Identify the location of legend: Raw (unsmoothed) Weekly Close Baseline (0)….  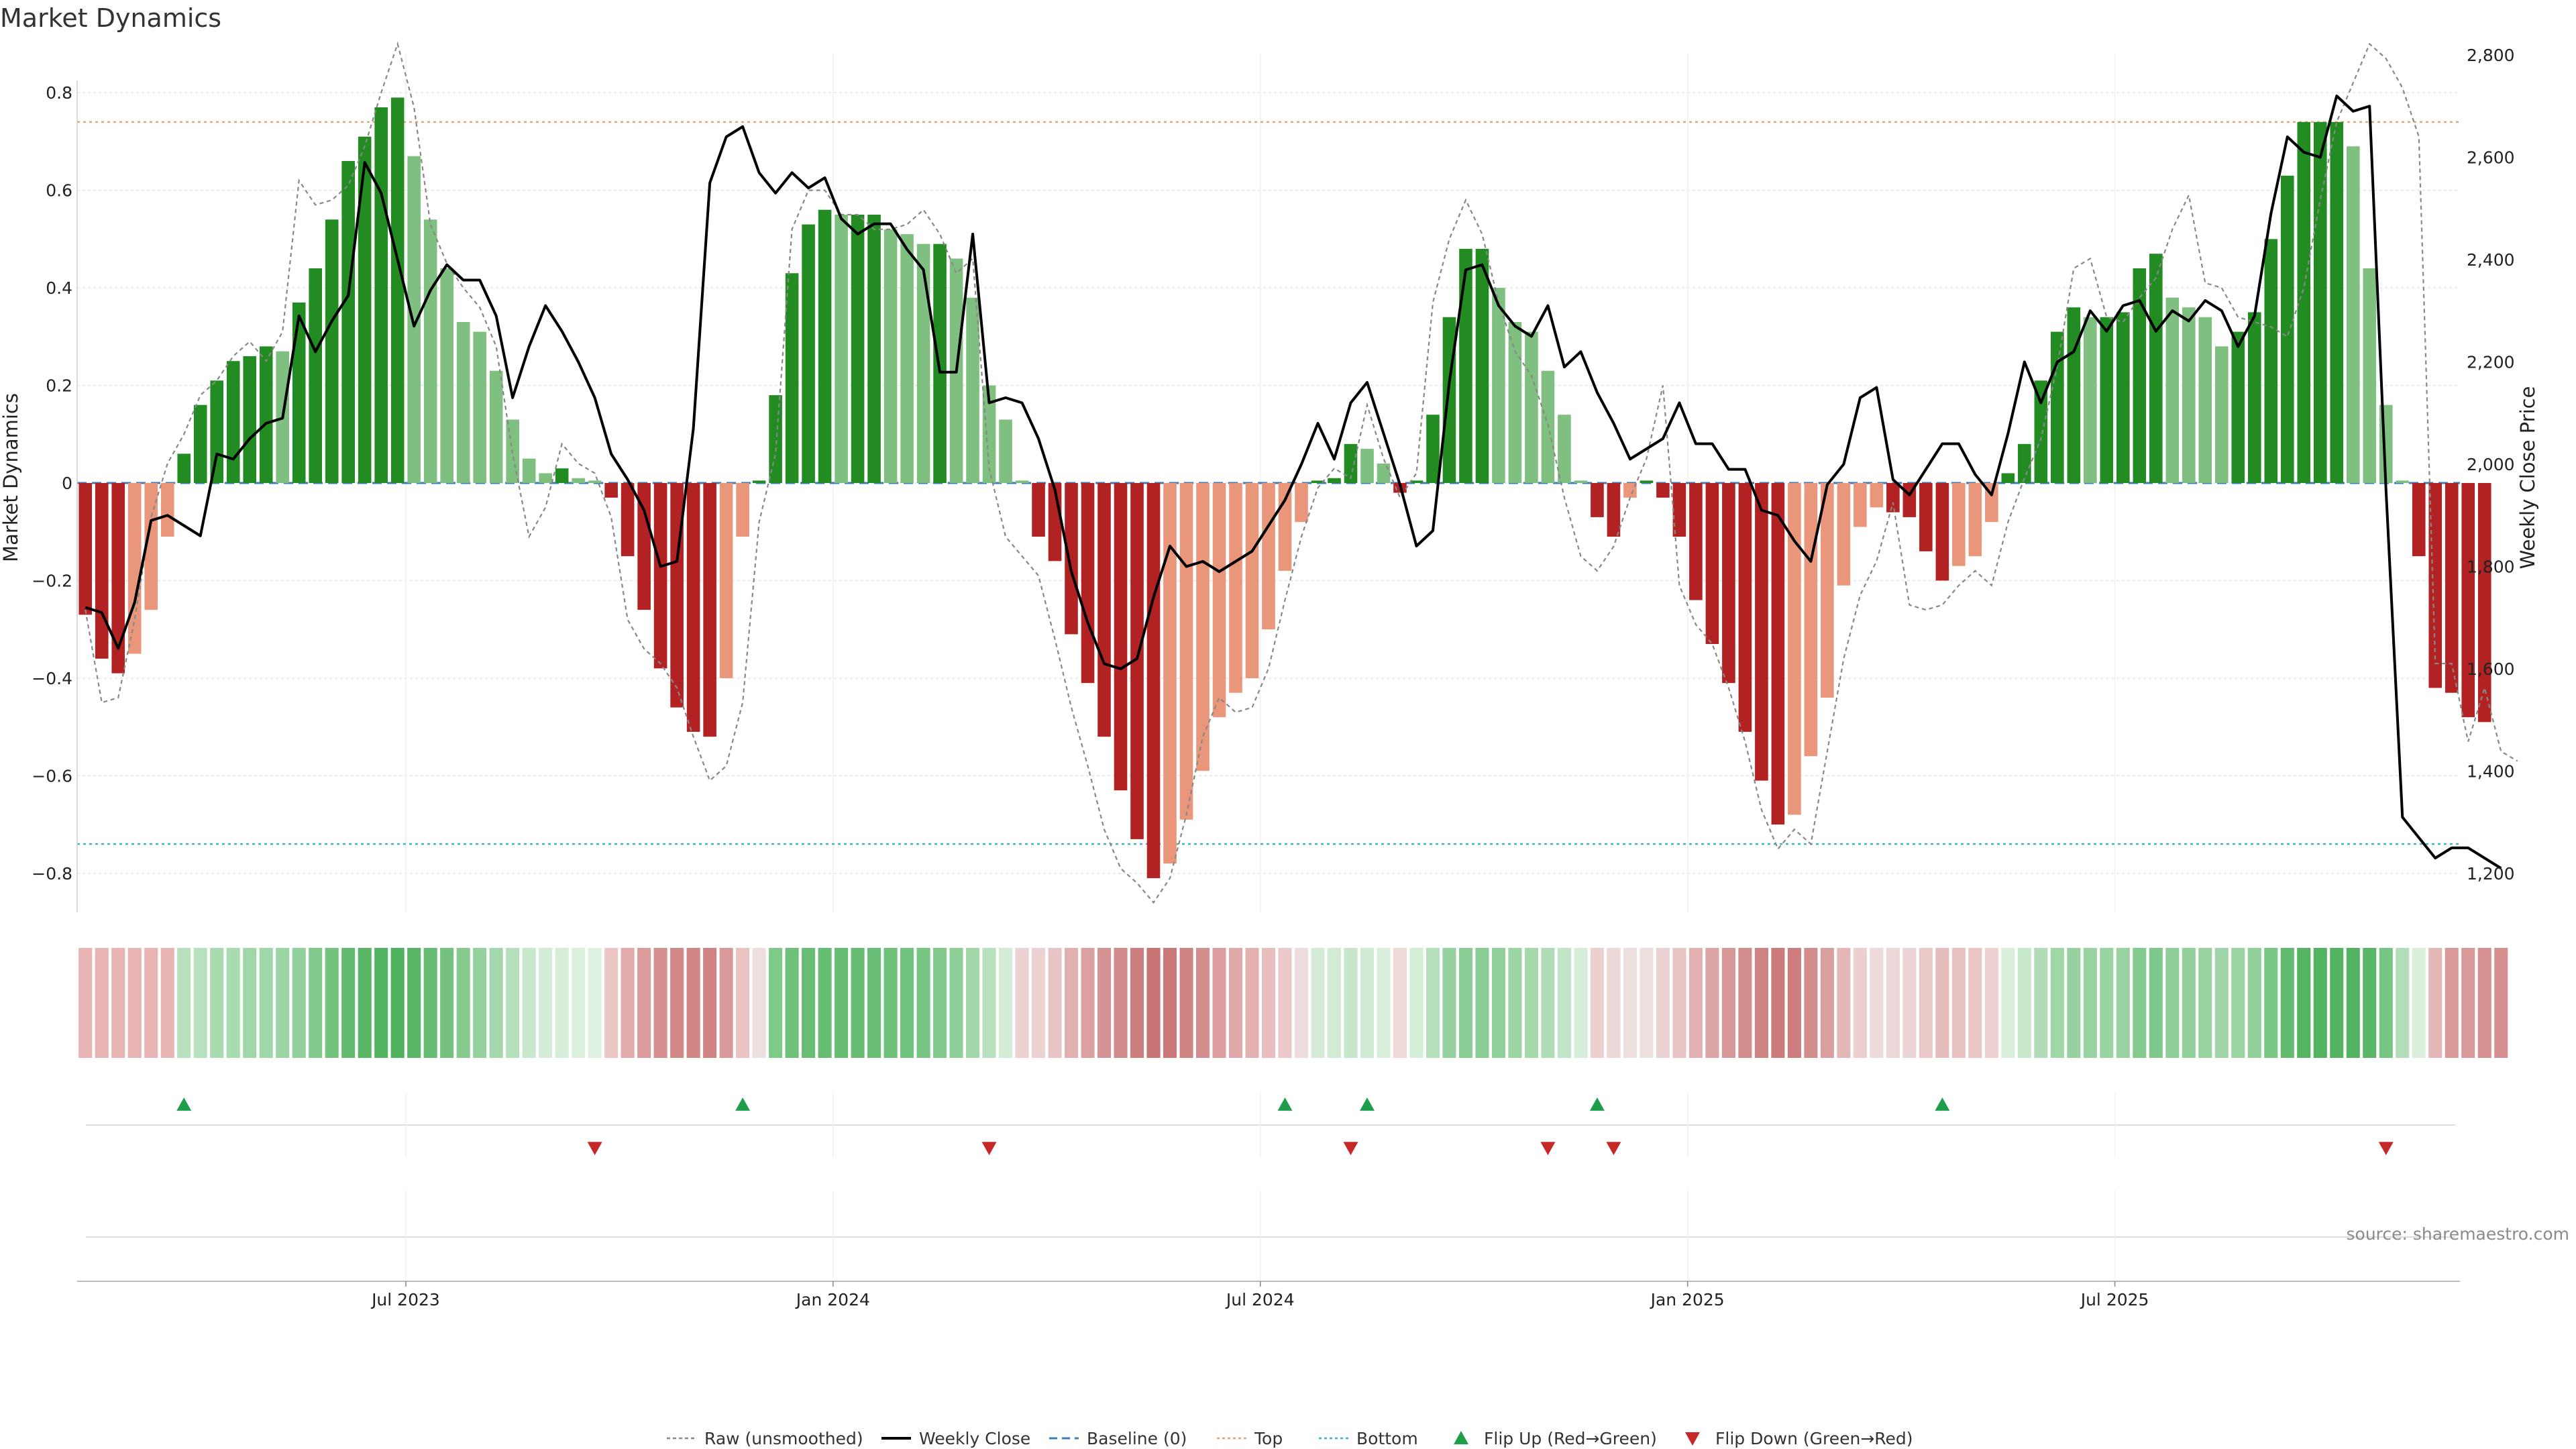
(1290, 1438).